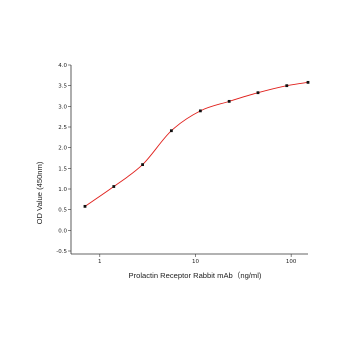 Image resolution: width=363 pixels, height=362 pixels. I want to click on y-tick-label: 0.5, so click(62, 211).